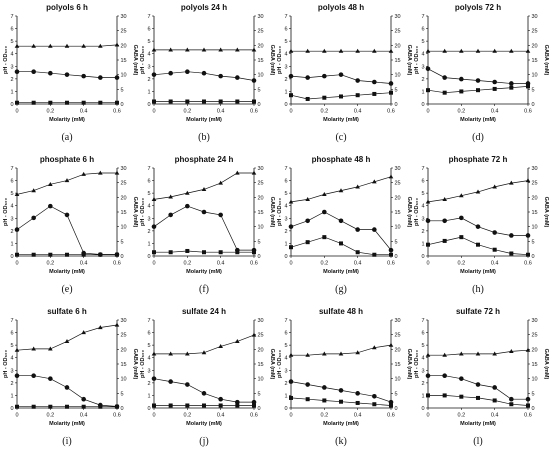  I want to click on panel-title: polyols 24 h, so click(204, 7).